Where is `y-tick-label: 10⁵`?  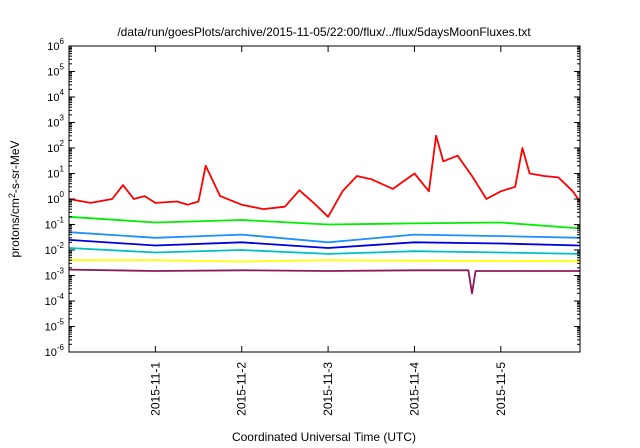
y-tick-label: 10⁵ is located at coordinates (55, 71).